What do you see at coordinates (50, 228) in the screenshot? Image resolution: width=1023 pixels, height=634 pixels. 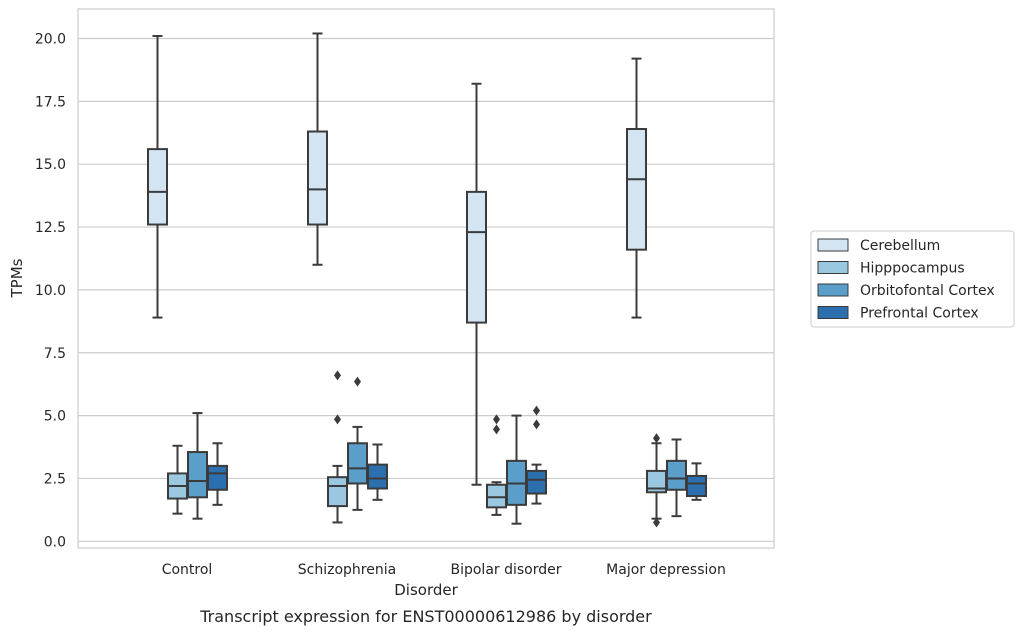 I see `y-tick-label: 12.5` at bounding box center [50, 228].